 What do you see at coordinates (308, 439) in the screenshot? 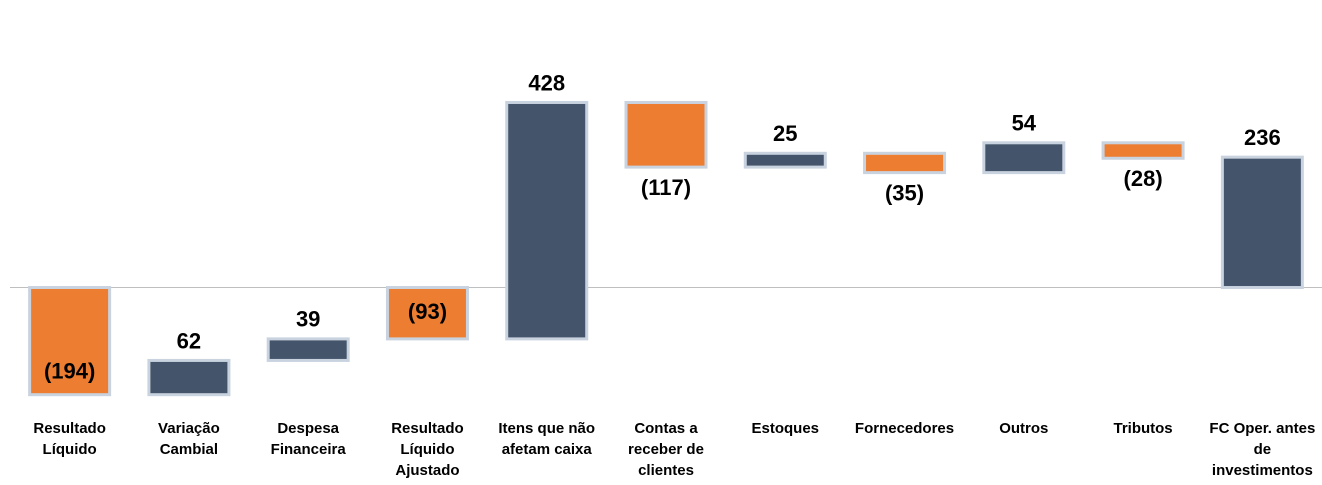
I see `category-label: Despesa Financeira` at bounding box center [308, 439].